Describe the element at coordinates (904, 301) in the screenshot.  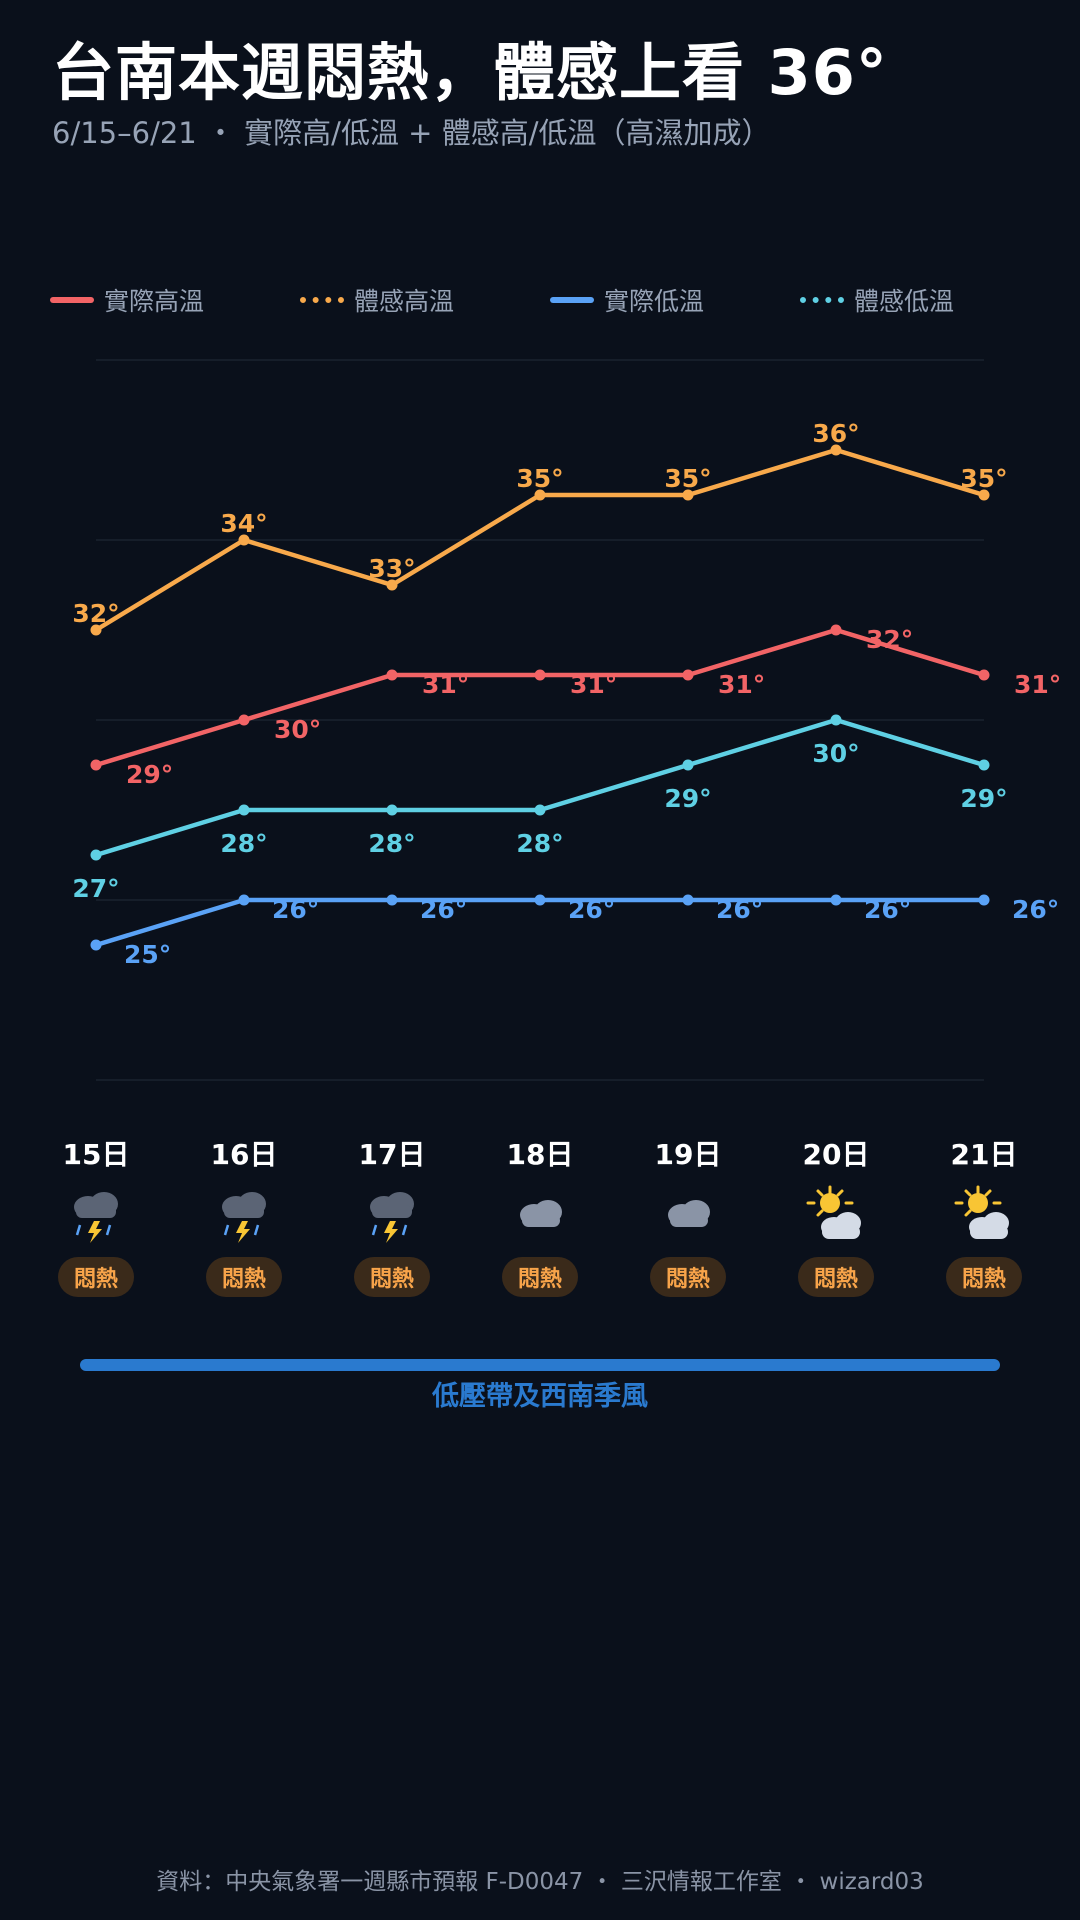
I see `legend-label: 體感低溫` at that location.